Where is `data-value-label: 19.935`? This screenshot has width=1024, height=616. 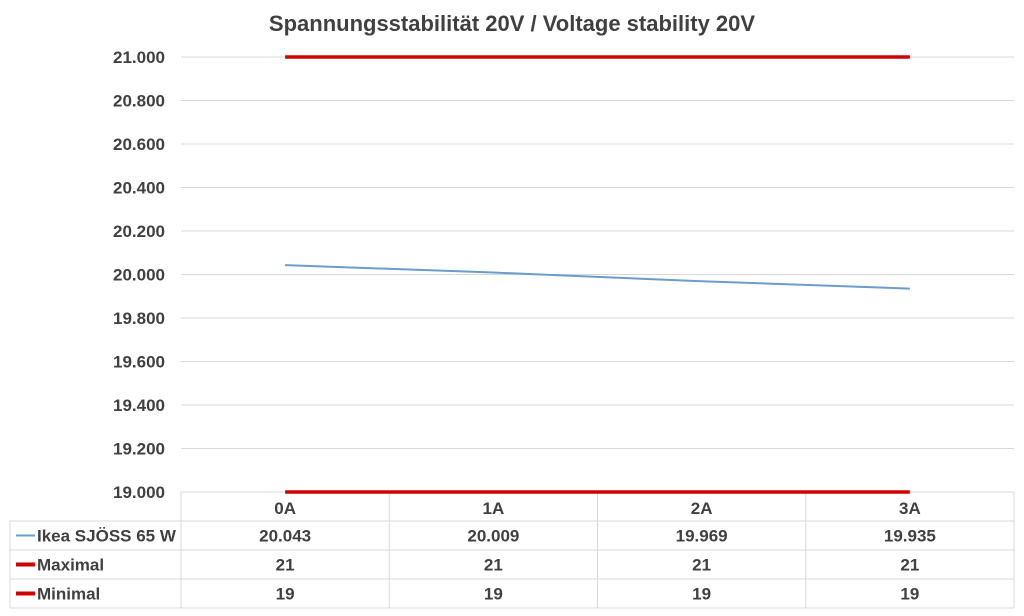
data-value-label: 19.935 is located at coordinates (910, 536).